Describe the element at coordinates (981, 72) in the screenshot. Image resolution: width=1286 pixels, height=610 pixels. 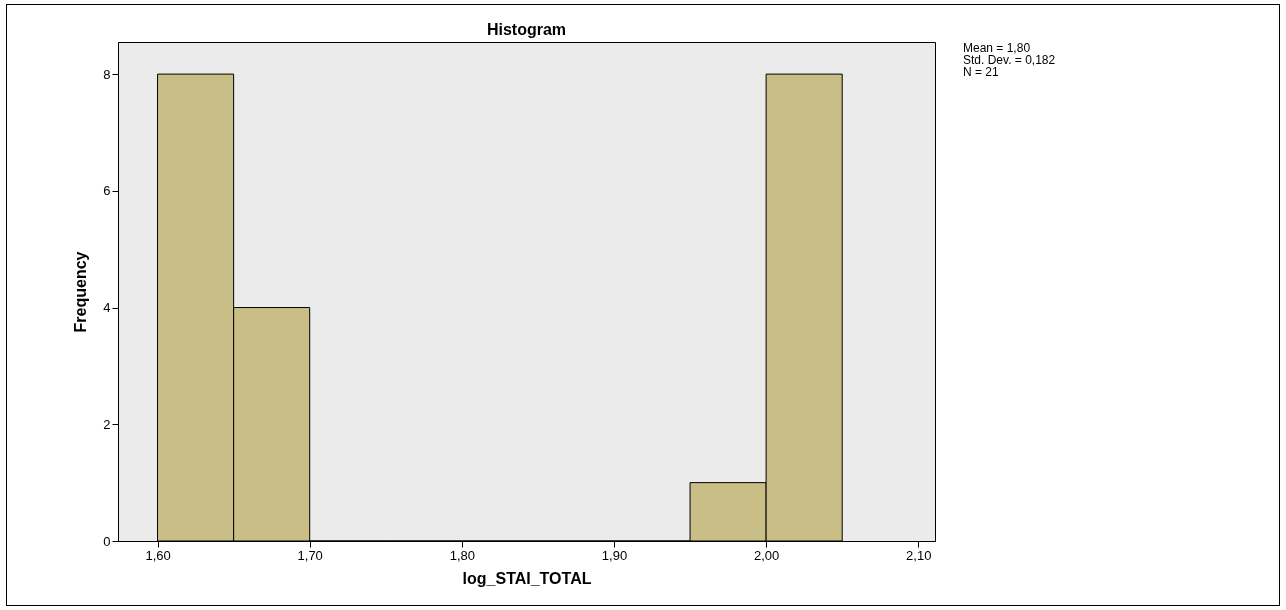
I see `text: N = 21` at that location.